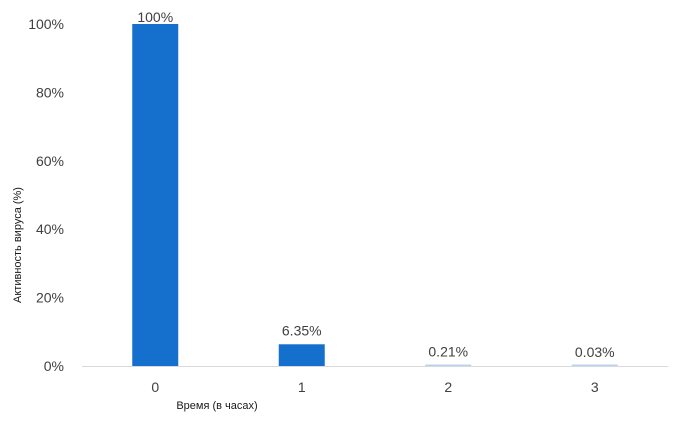  I want to click on y-tick-label: 60%, so click(50, 161).